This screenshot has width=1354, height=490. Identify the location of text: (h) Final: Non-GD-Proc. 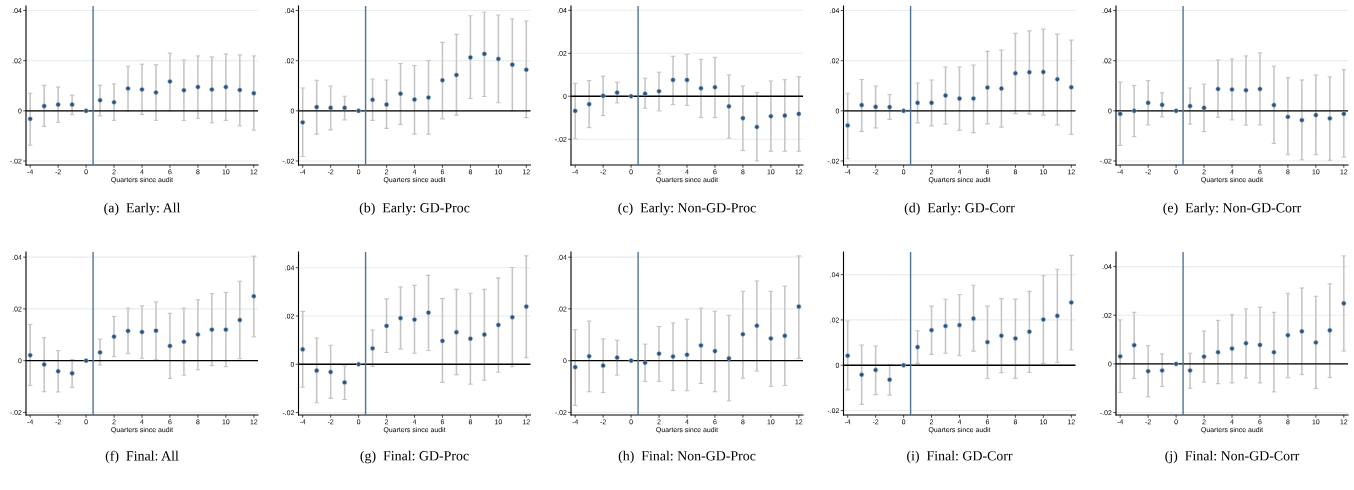
(687, 457).